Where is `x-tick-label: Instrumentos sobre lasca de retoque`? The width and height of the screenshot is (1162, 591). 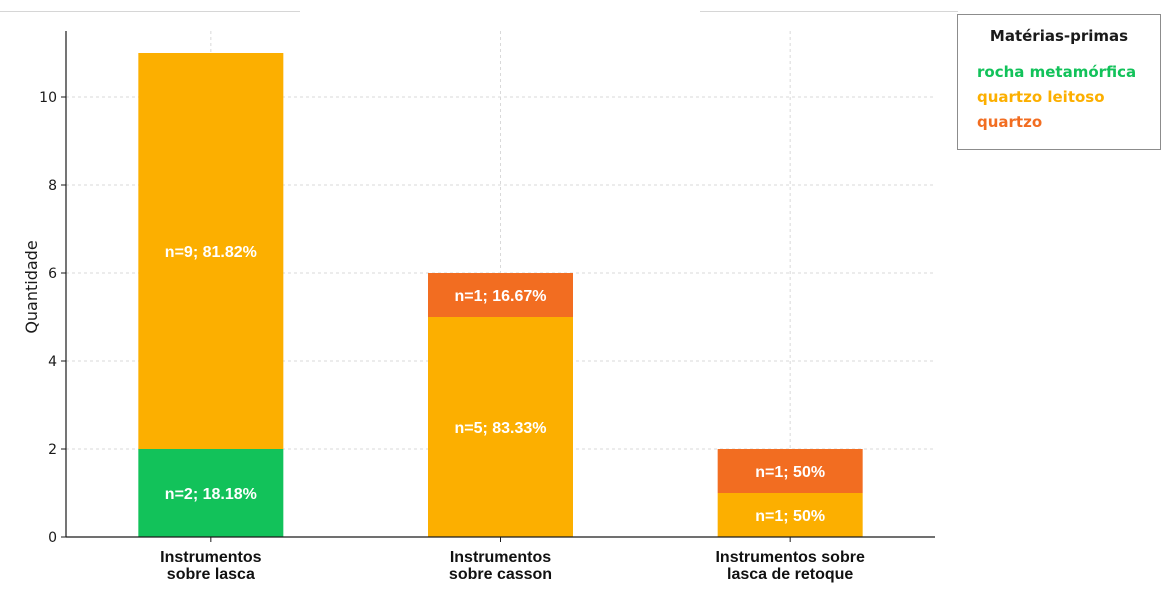 x-tick-label: Instrumentos sobre lasca de retoque is located at coordinates (789, 566).